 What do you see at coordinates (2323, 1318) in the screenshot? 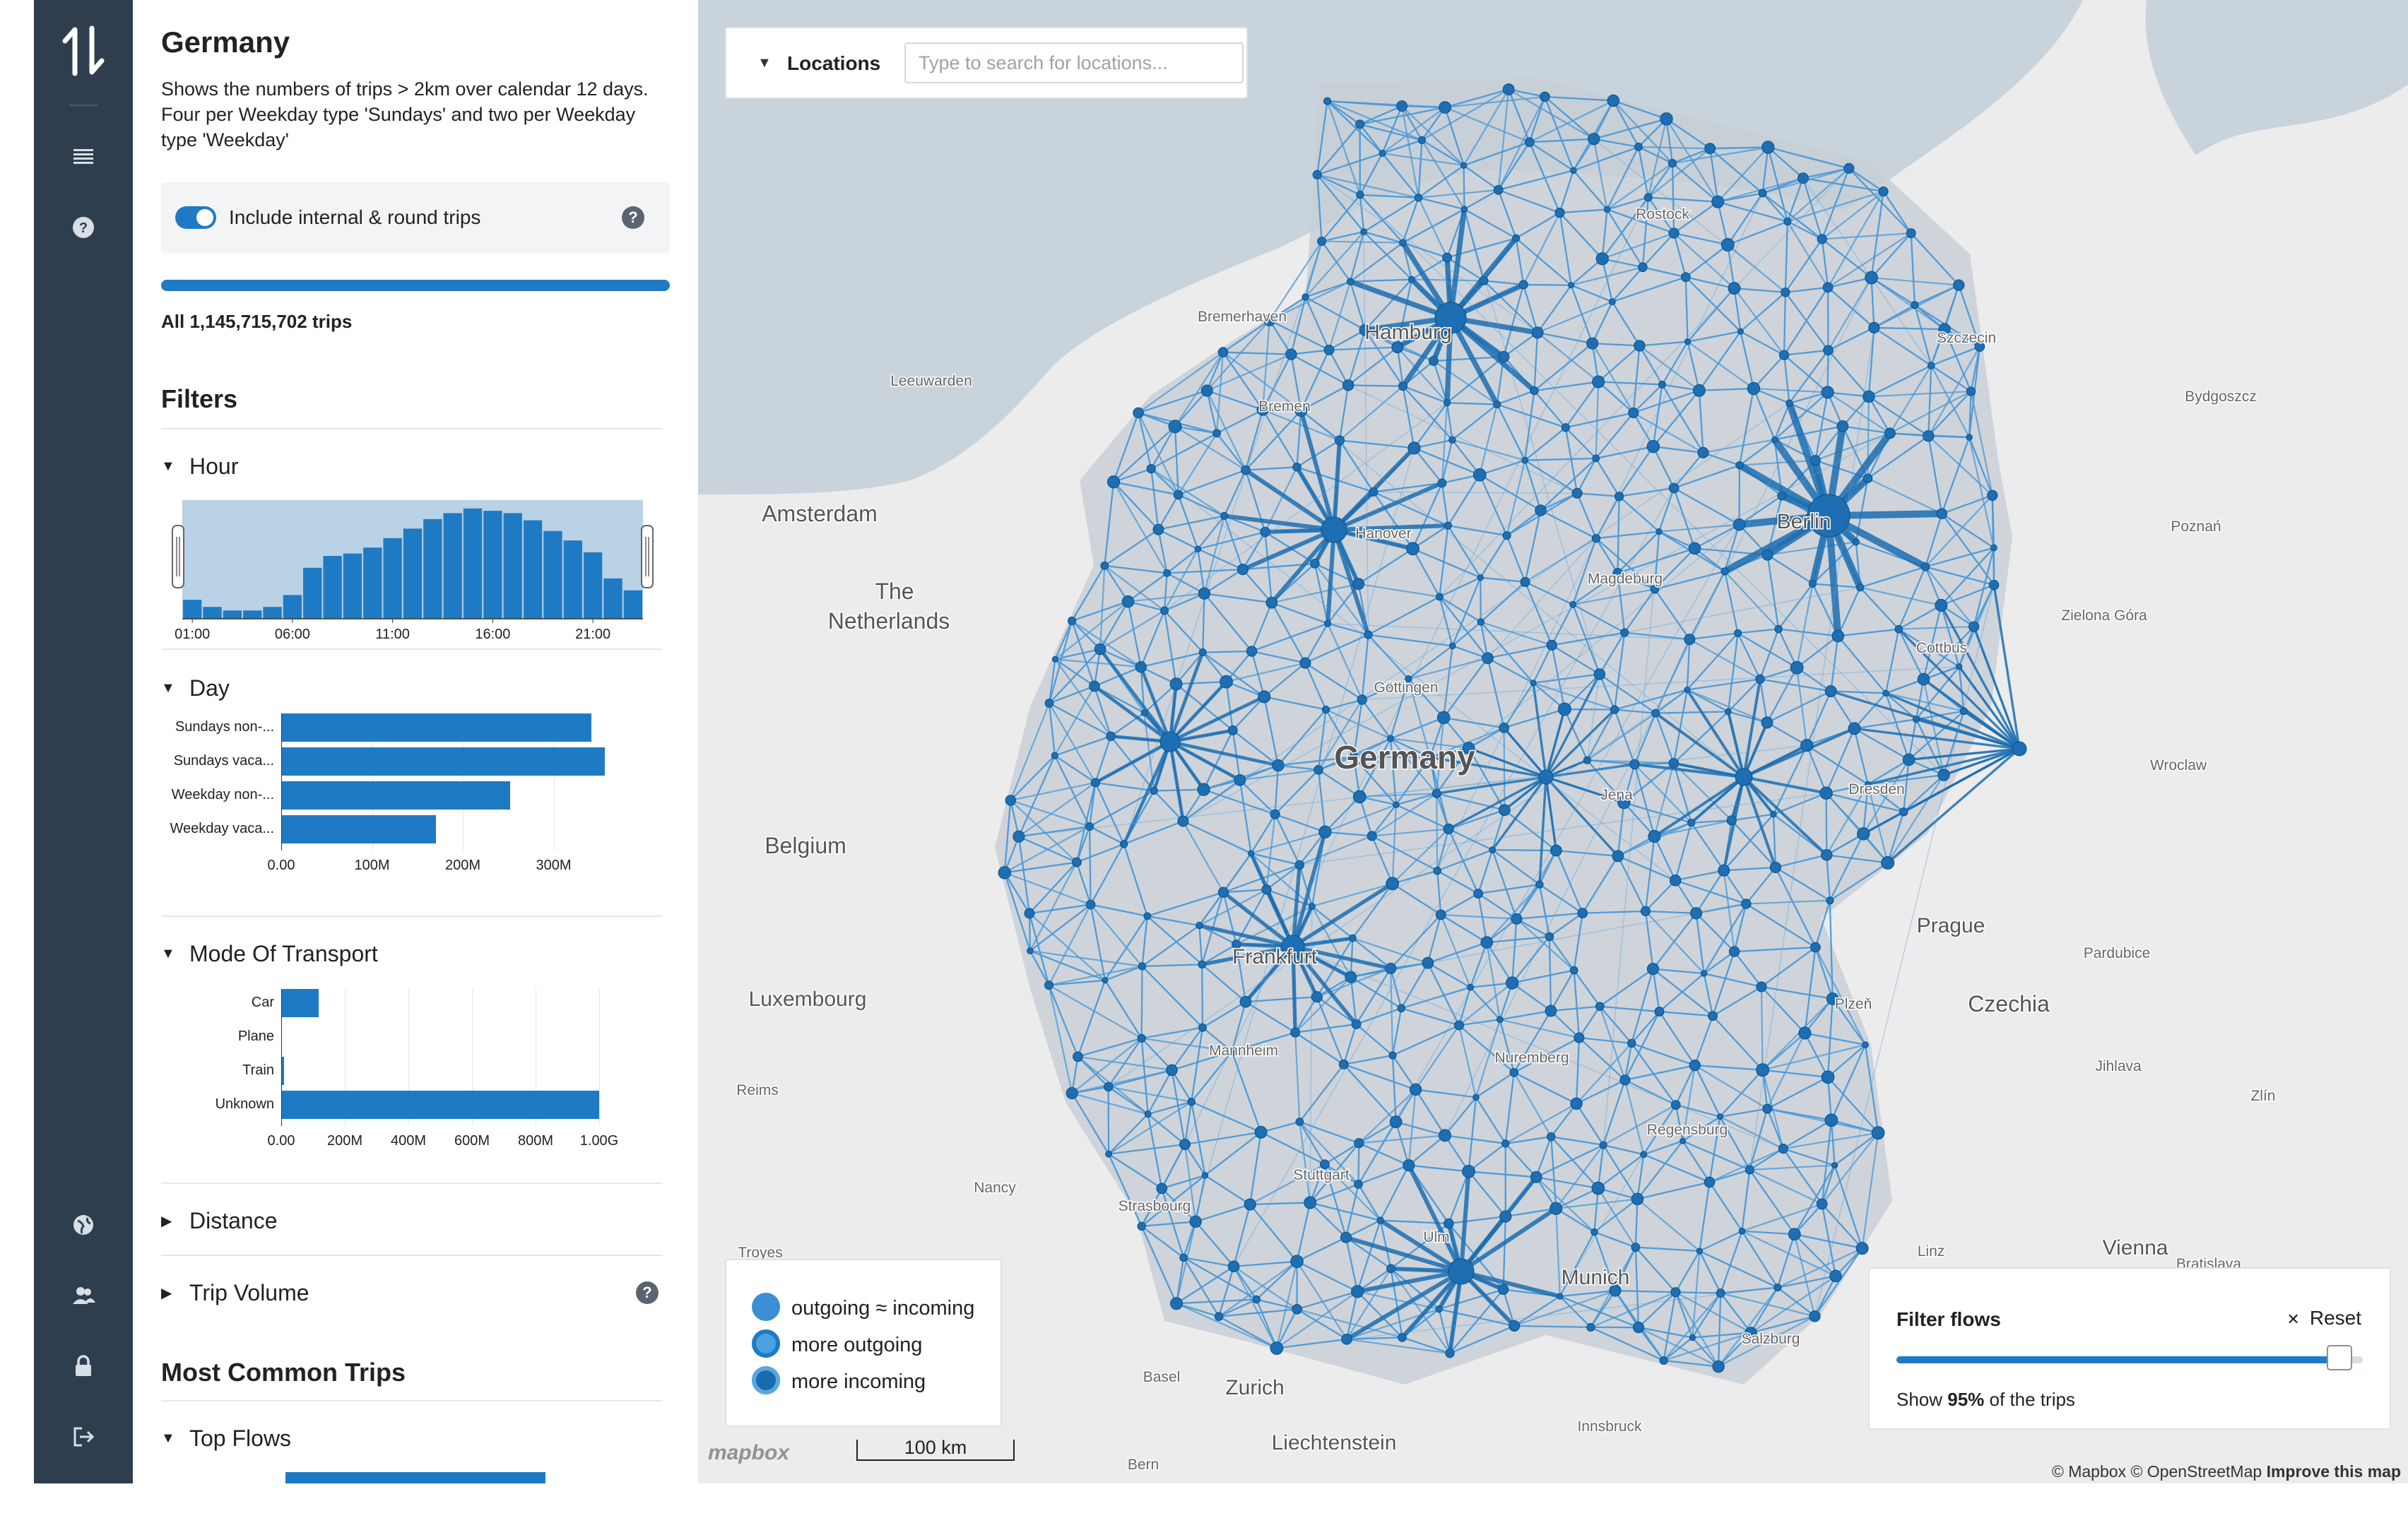
I see `reset-button: ✕ Reset` at bounding box center [2323, 1318].